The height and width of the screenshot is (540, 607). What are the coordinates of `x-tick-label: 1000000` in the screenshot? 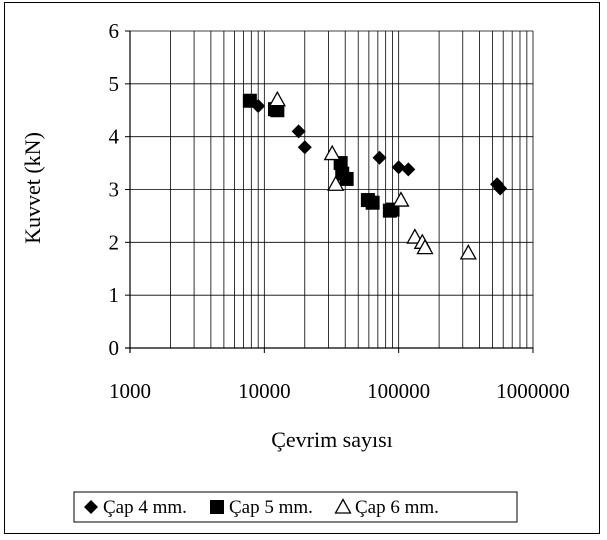 It's located at (533, 391).